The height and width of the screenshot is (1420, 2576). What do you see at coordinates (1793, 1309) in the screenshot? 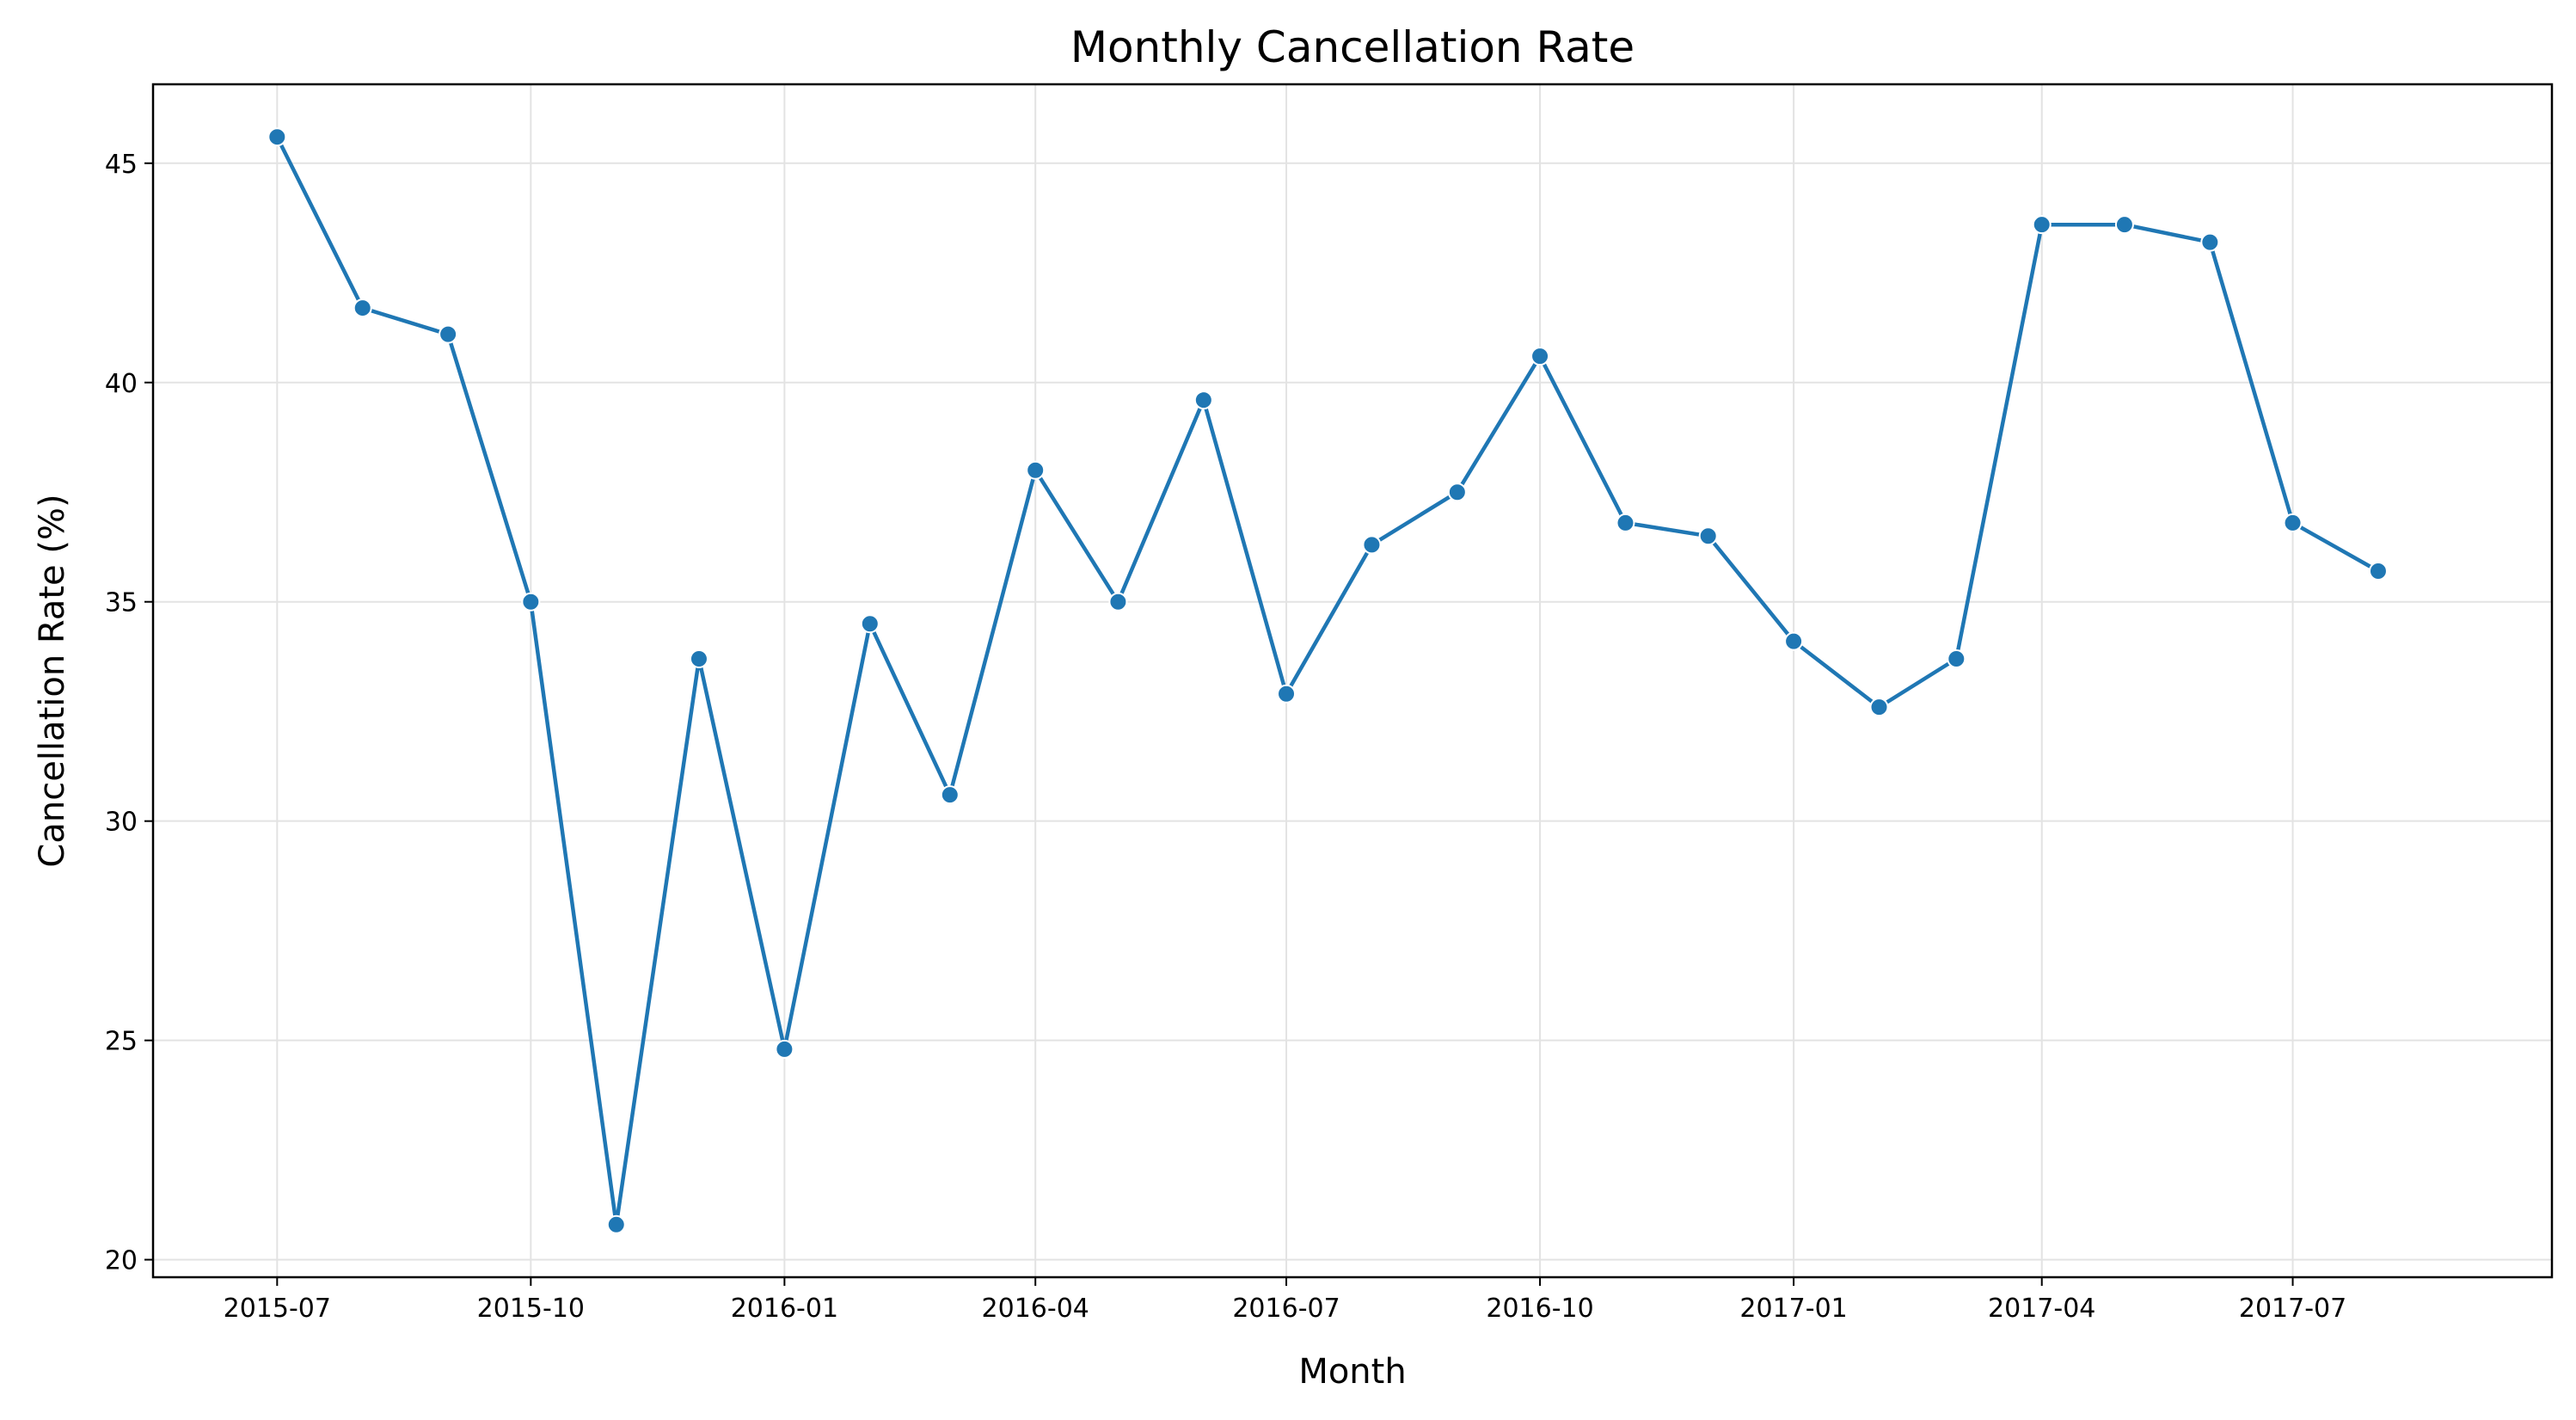
I see `x-tick-label: 2017-01` at bounding box center [1793, 1309].